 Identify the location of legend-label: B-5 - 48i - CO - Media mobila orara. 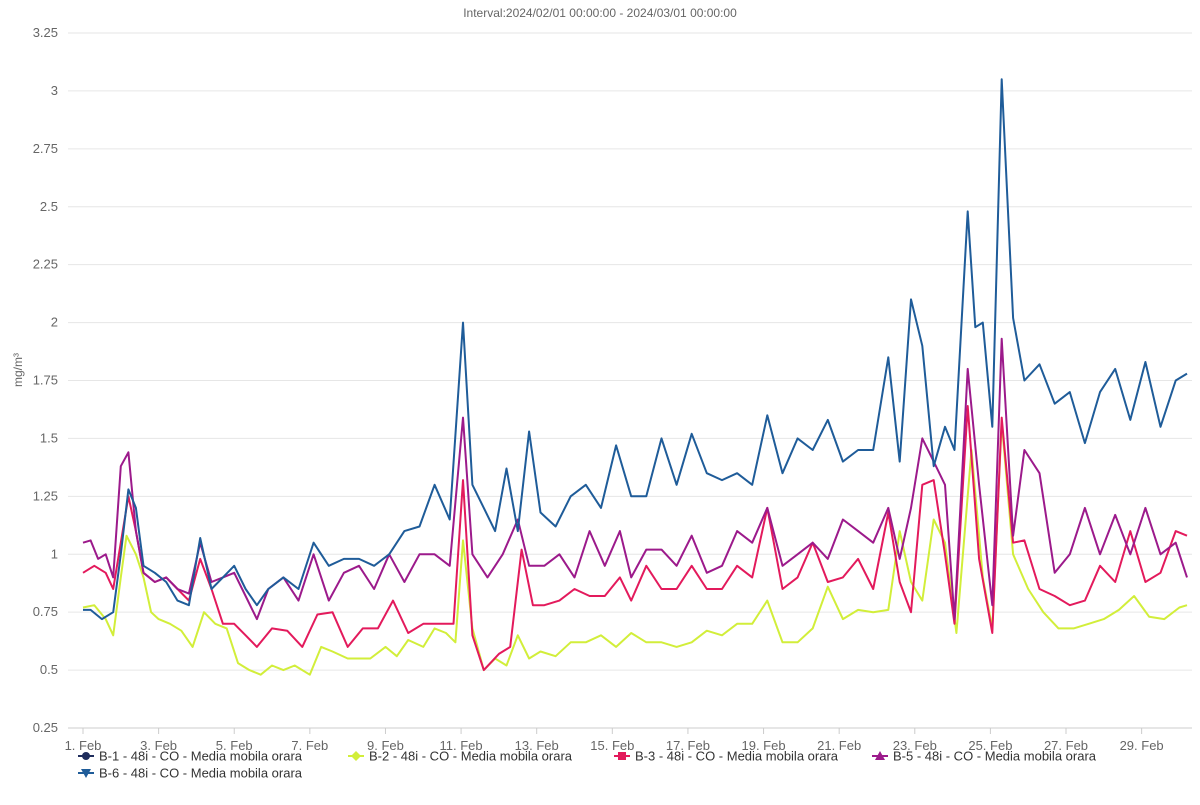
(995, 756).